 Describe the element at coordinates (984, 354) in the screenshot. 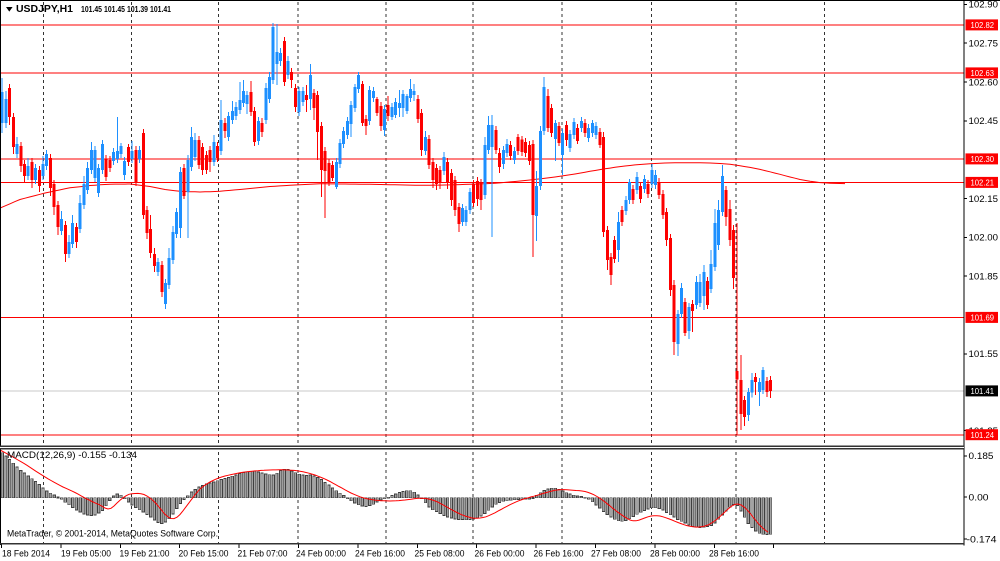

I see `svg-text: 101.55` at that location.